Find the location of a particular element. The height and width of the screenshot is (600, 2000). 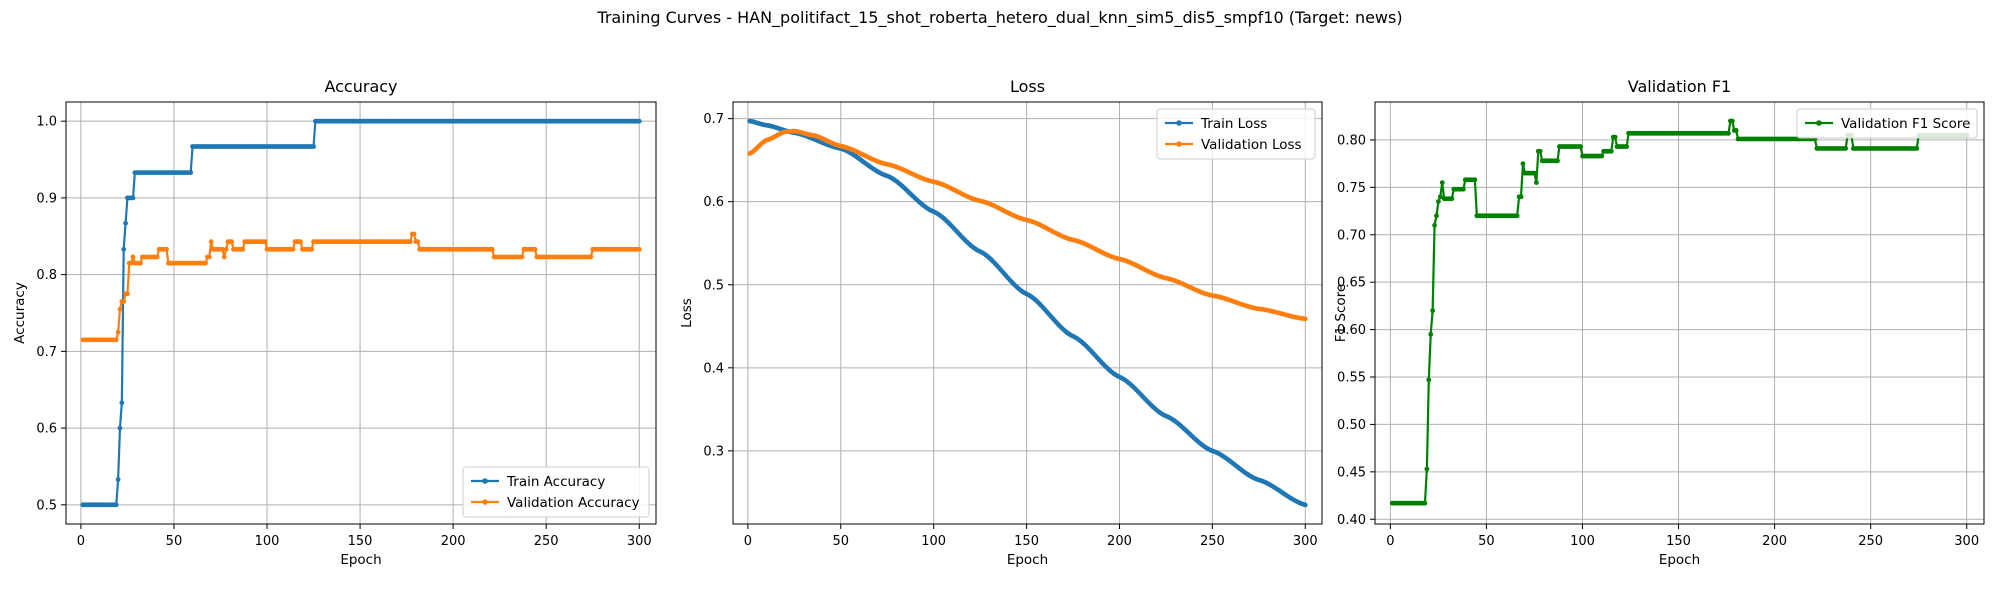

legend: Train Loss Validation Loss is located at coordinates (1236, 134).